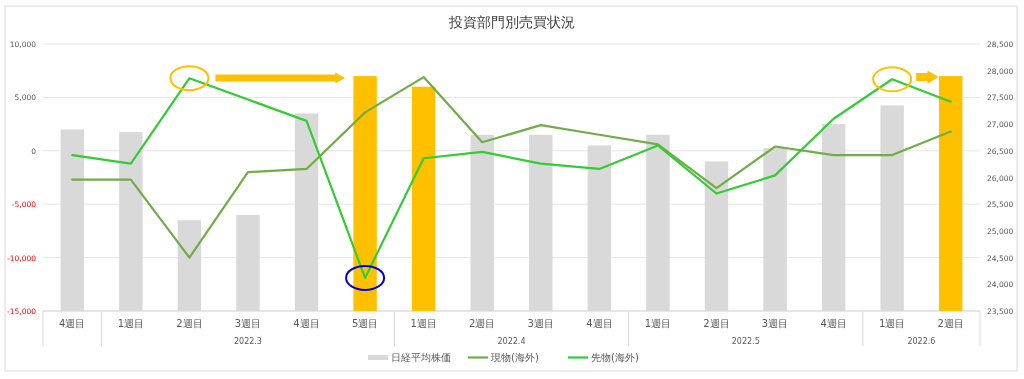  What do you see at coordinates (615, 357) in the screenshot?
I see `legend-label: 先物(海外)` at bounding box center [615, 357].